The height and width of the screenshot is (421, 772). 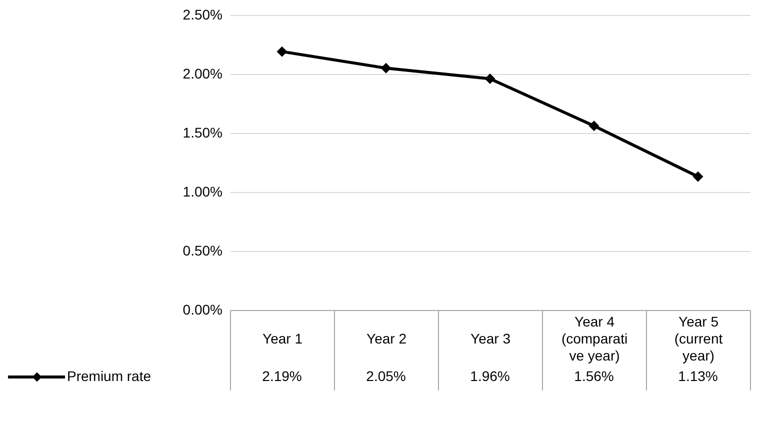 I want to click on x-tick-label: Year 1, so click(x=282, y=338).